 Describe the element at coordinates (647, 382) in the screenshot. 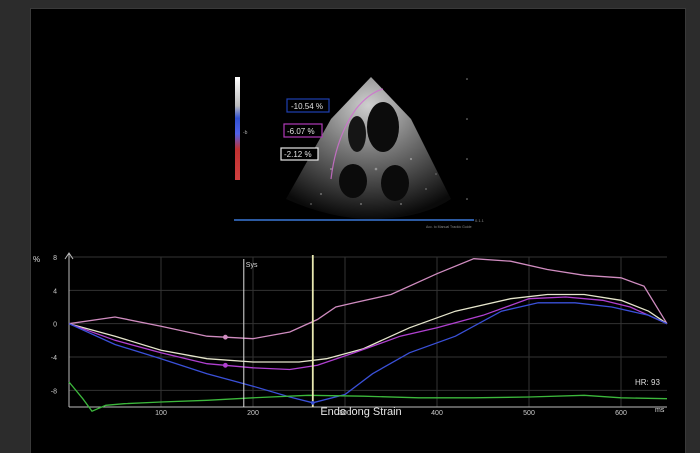

I see `heart-rate-label: HR: 93` at that location.